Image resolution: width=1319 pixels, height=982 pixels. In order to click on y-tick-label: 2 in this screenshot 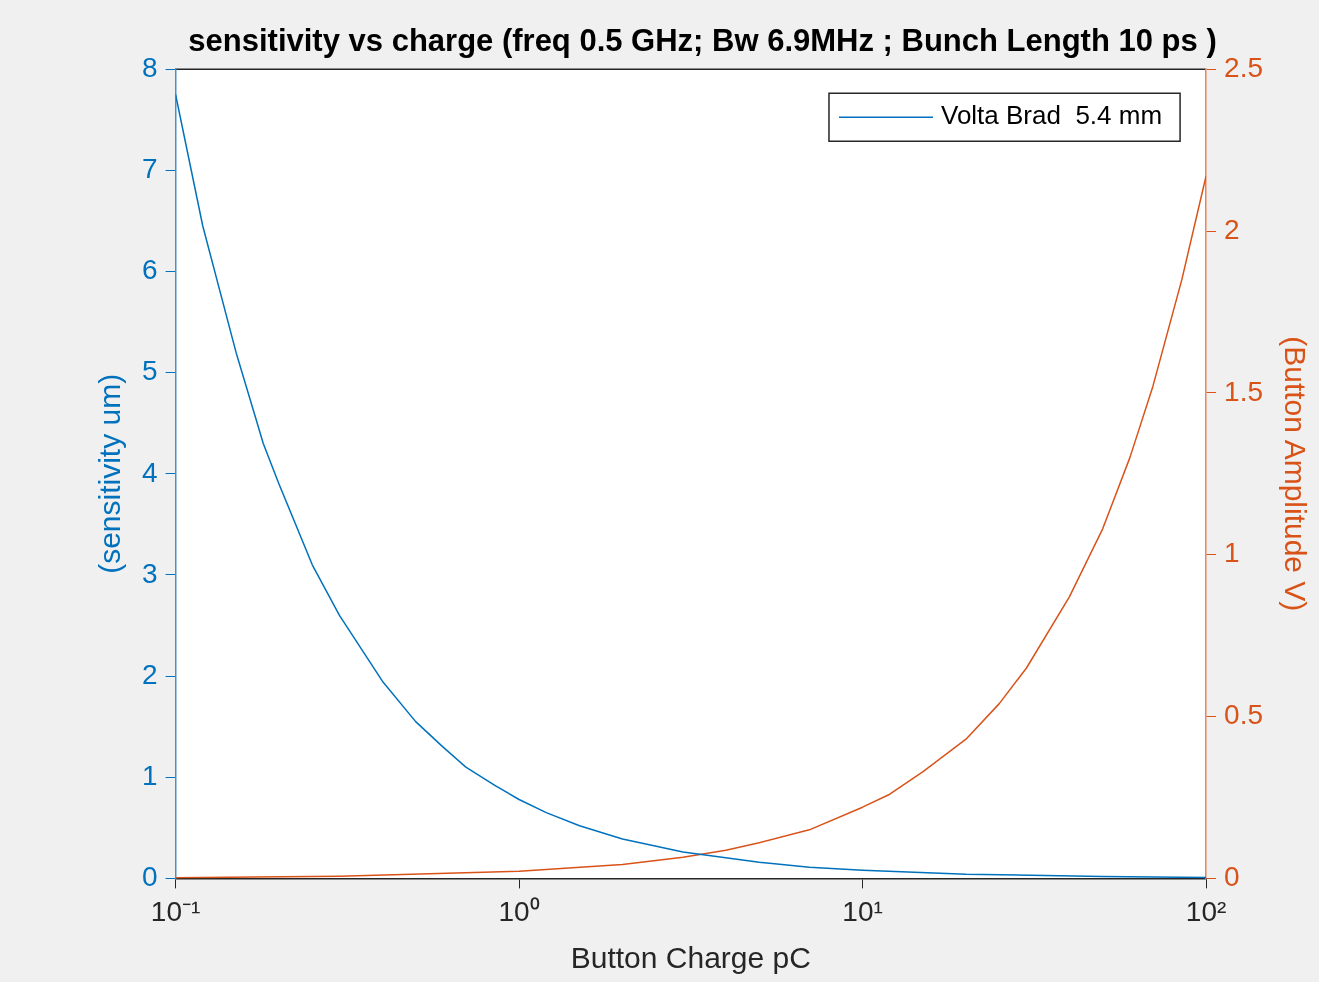, I will do `click(149, 674)`.